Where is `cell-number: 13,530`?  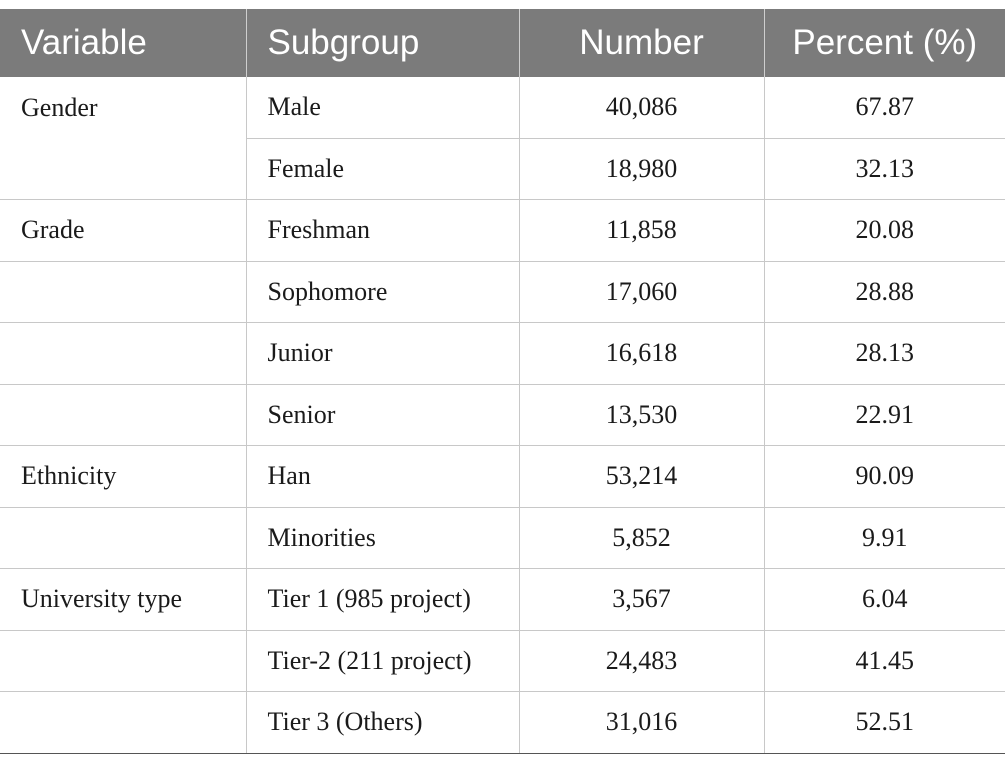
cell-number: 13,530 is located at coordinates (641, 415).